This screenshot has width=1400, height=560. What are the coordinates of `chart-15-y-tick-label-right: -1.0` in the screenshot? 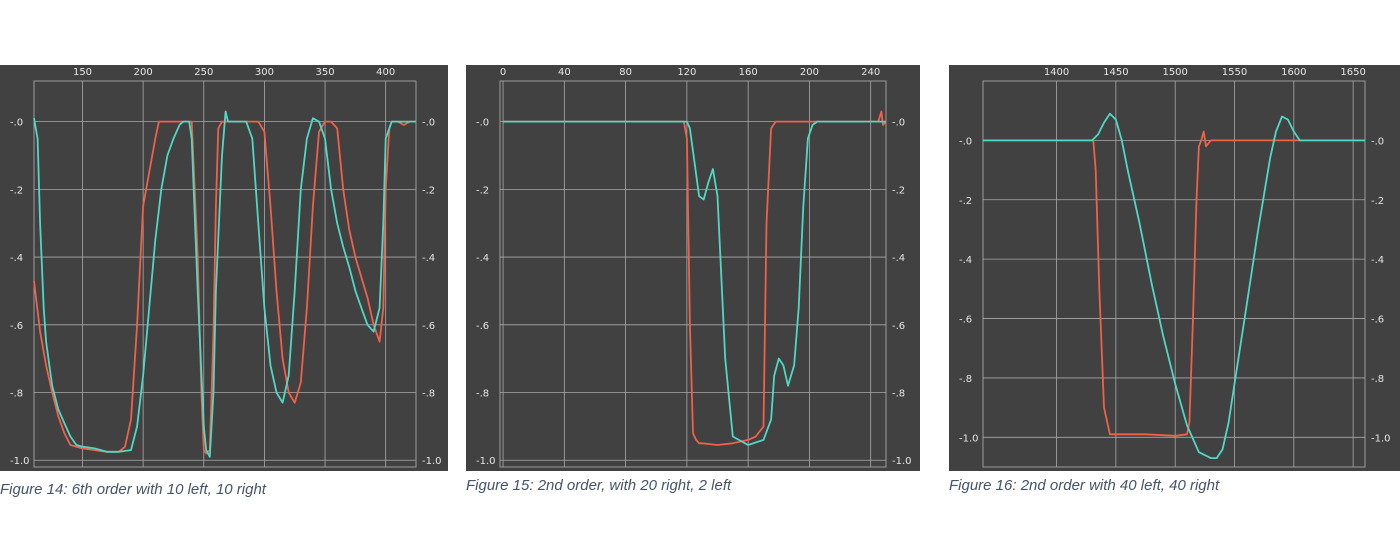 It's located at (902, 461).